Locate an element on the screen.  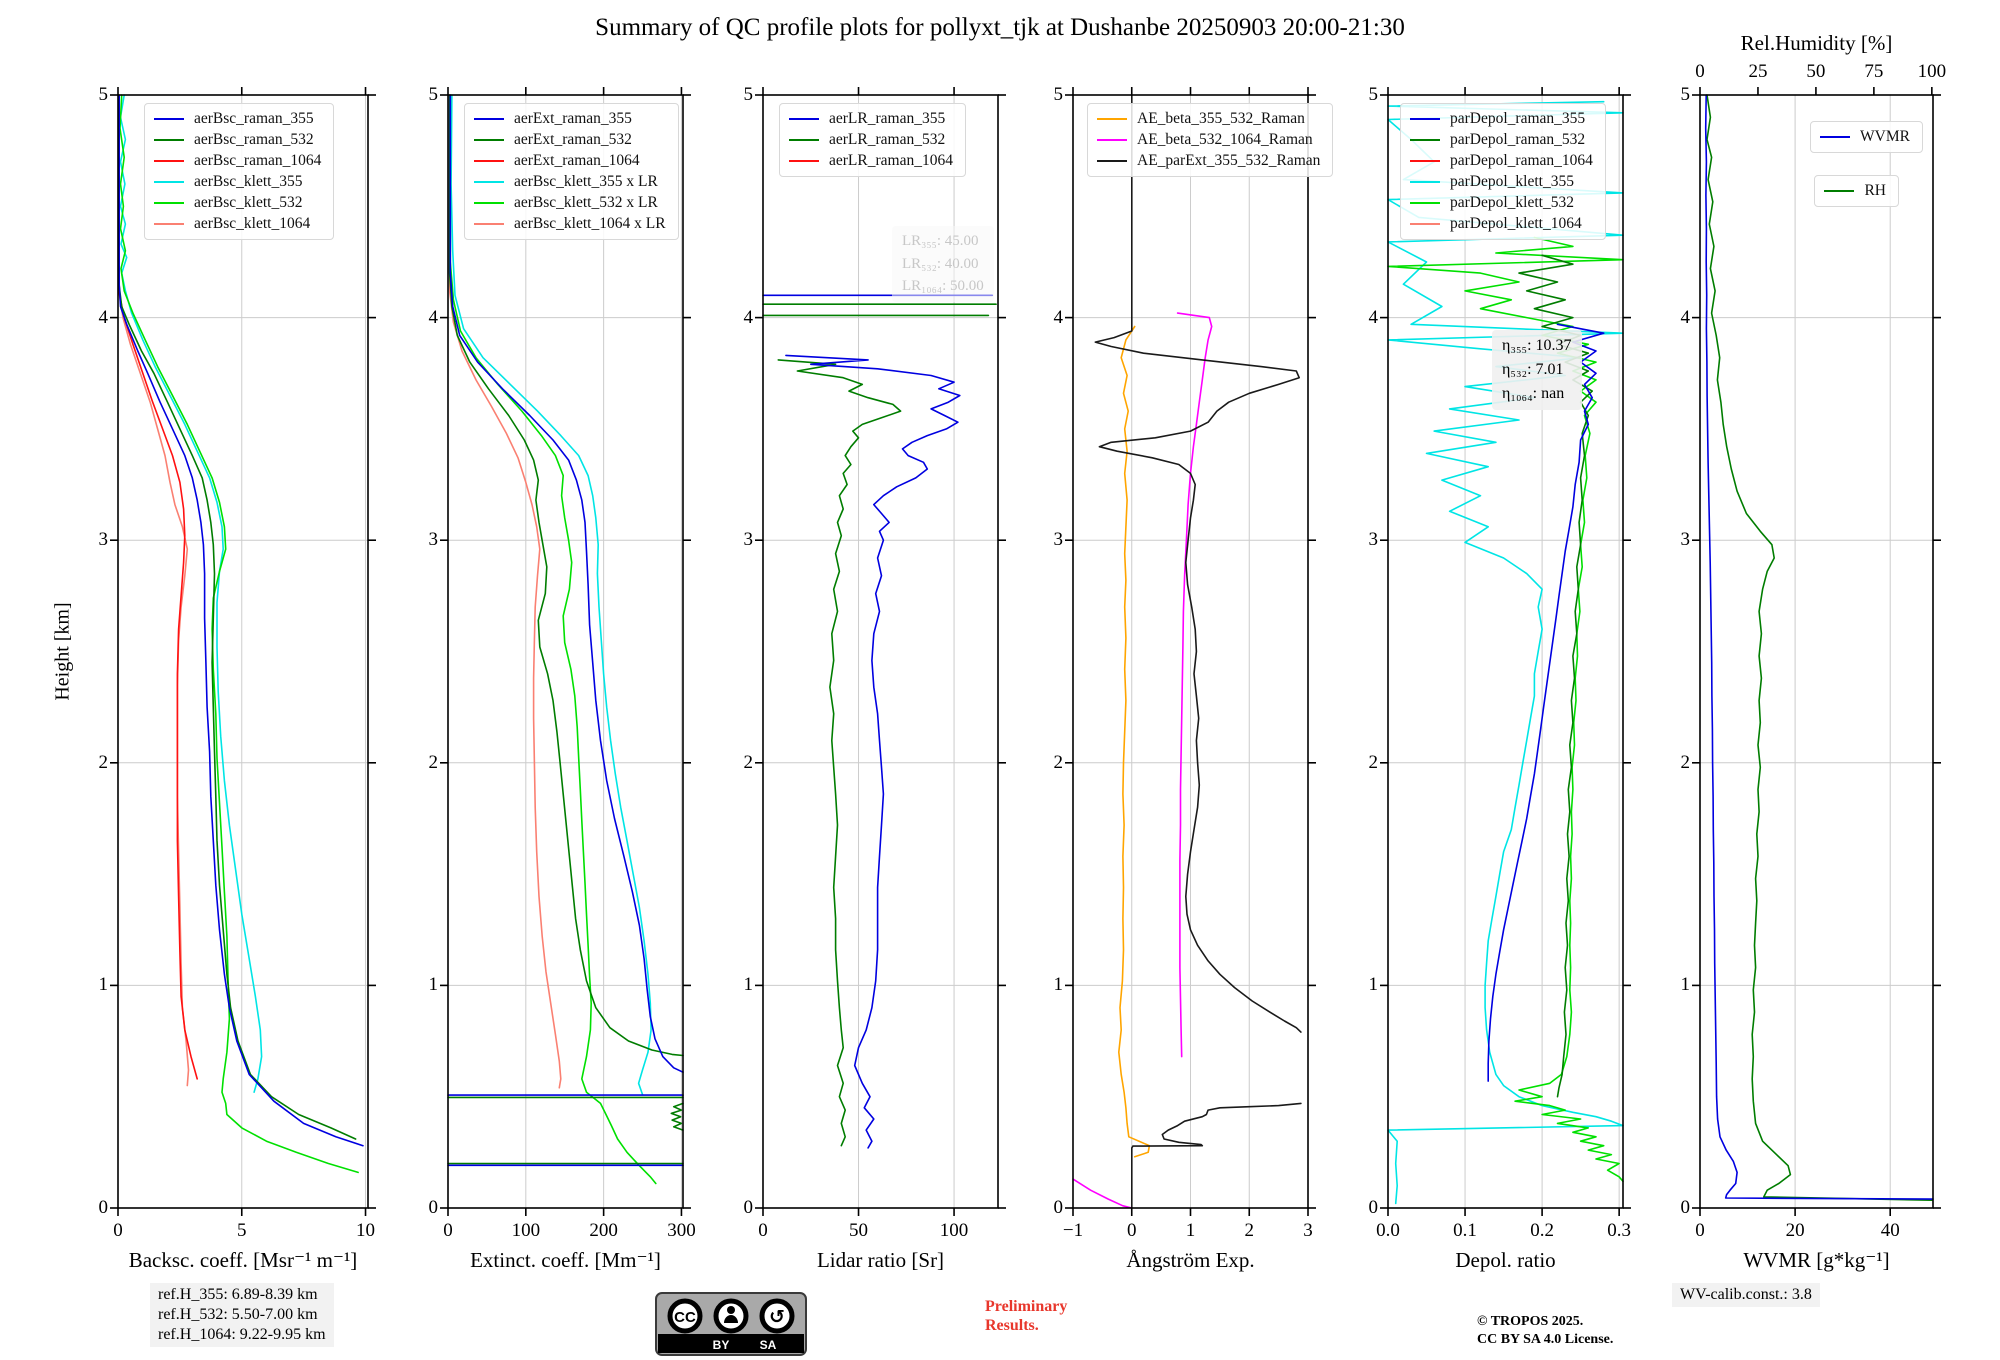
legend-item: AE_beta_355_532_Raman is located at coordinates (1208, 119).